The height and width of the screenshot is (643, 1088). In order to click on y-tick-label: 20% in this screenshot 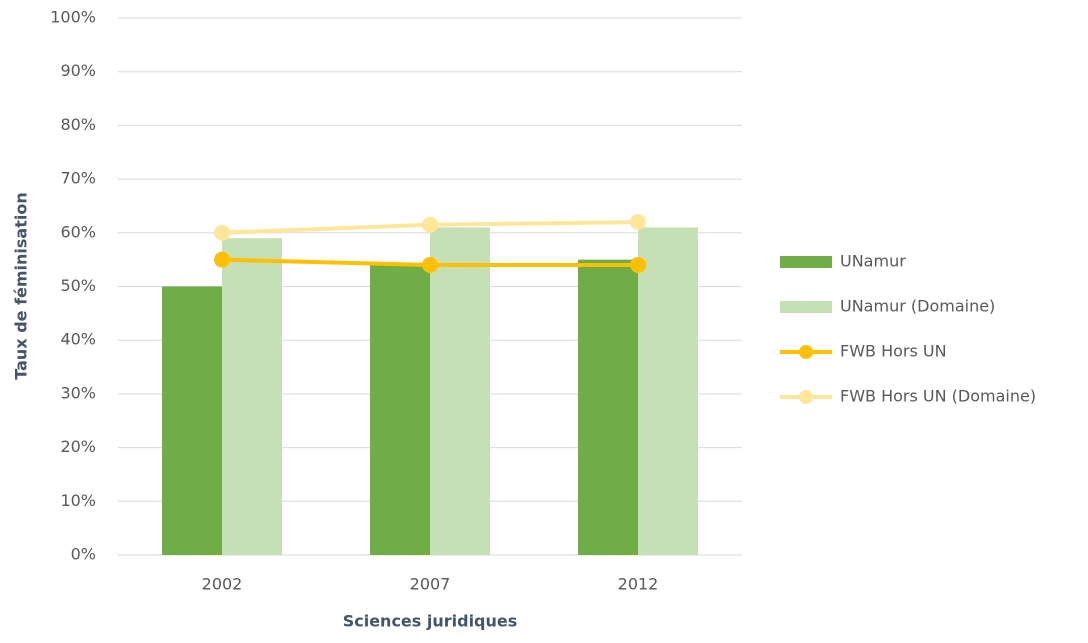, I will do `click(78, 446)`.